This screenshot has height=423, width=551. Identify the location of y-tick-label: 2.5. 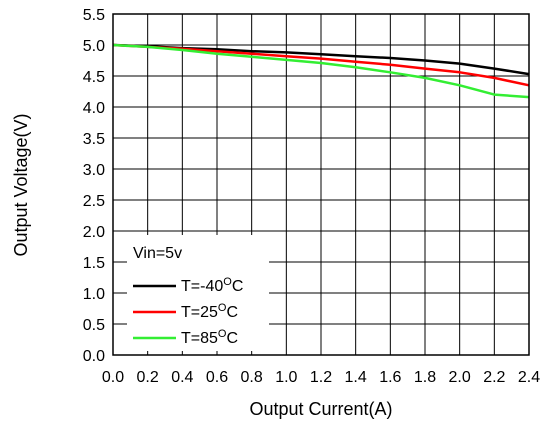
(94, 201).